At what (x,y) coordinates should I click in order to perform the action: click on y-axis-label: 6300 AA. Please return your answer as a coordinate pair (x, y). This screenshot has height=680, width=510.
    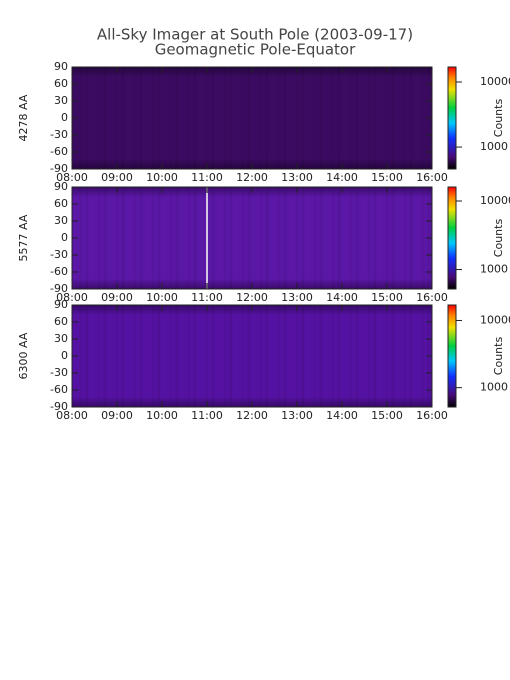
    Looking at the image, I should click on (23, 355).